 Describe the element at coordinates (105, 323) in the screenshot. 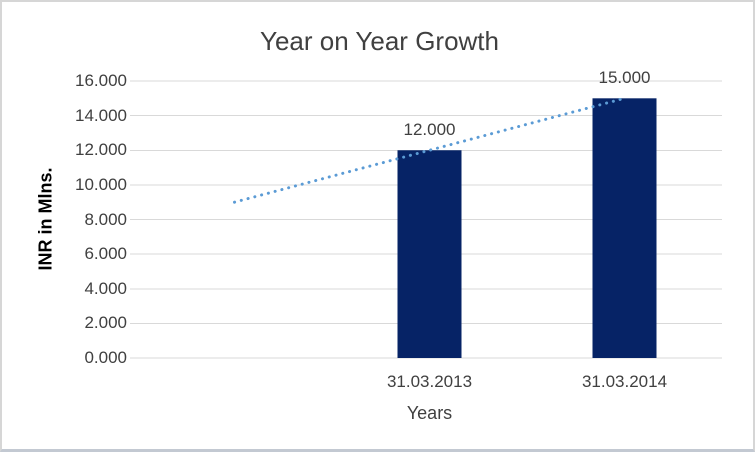

I see `y-tick-label: 2.000` at that location.